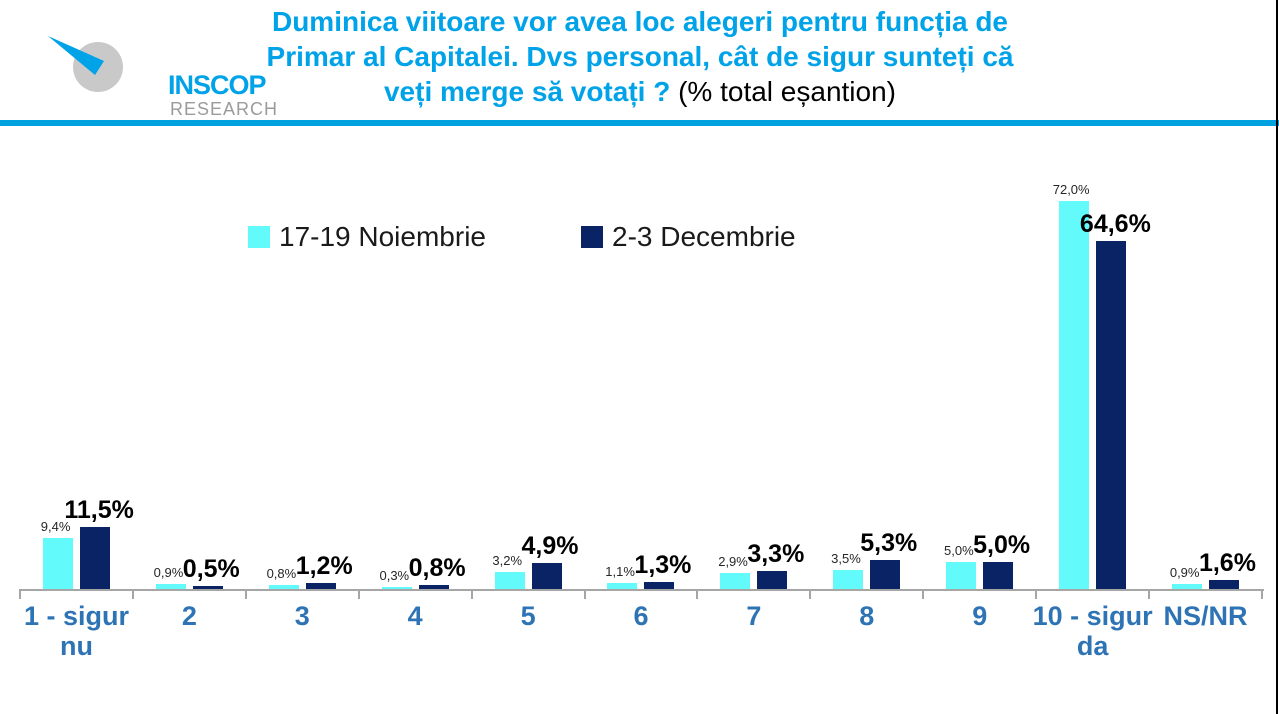 This screenshot has height=714, width=1279. What do you see at coordinates (76, 55) in the screenshot?
I see `logo-needle-icon` at bounding box center [76, 55].